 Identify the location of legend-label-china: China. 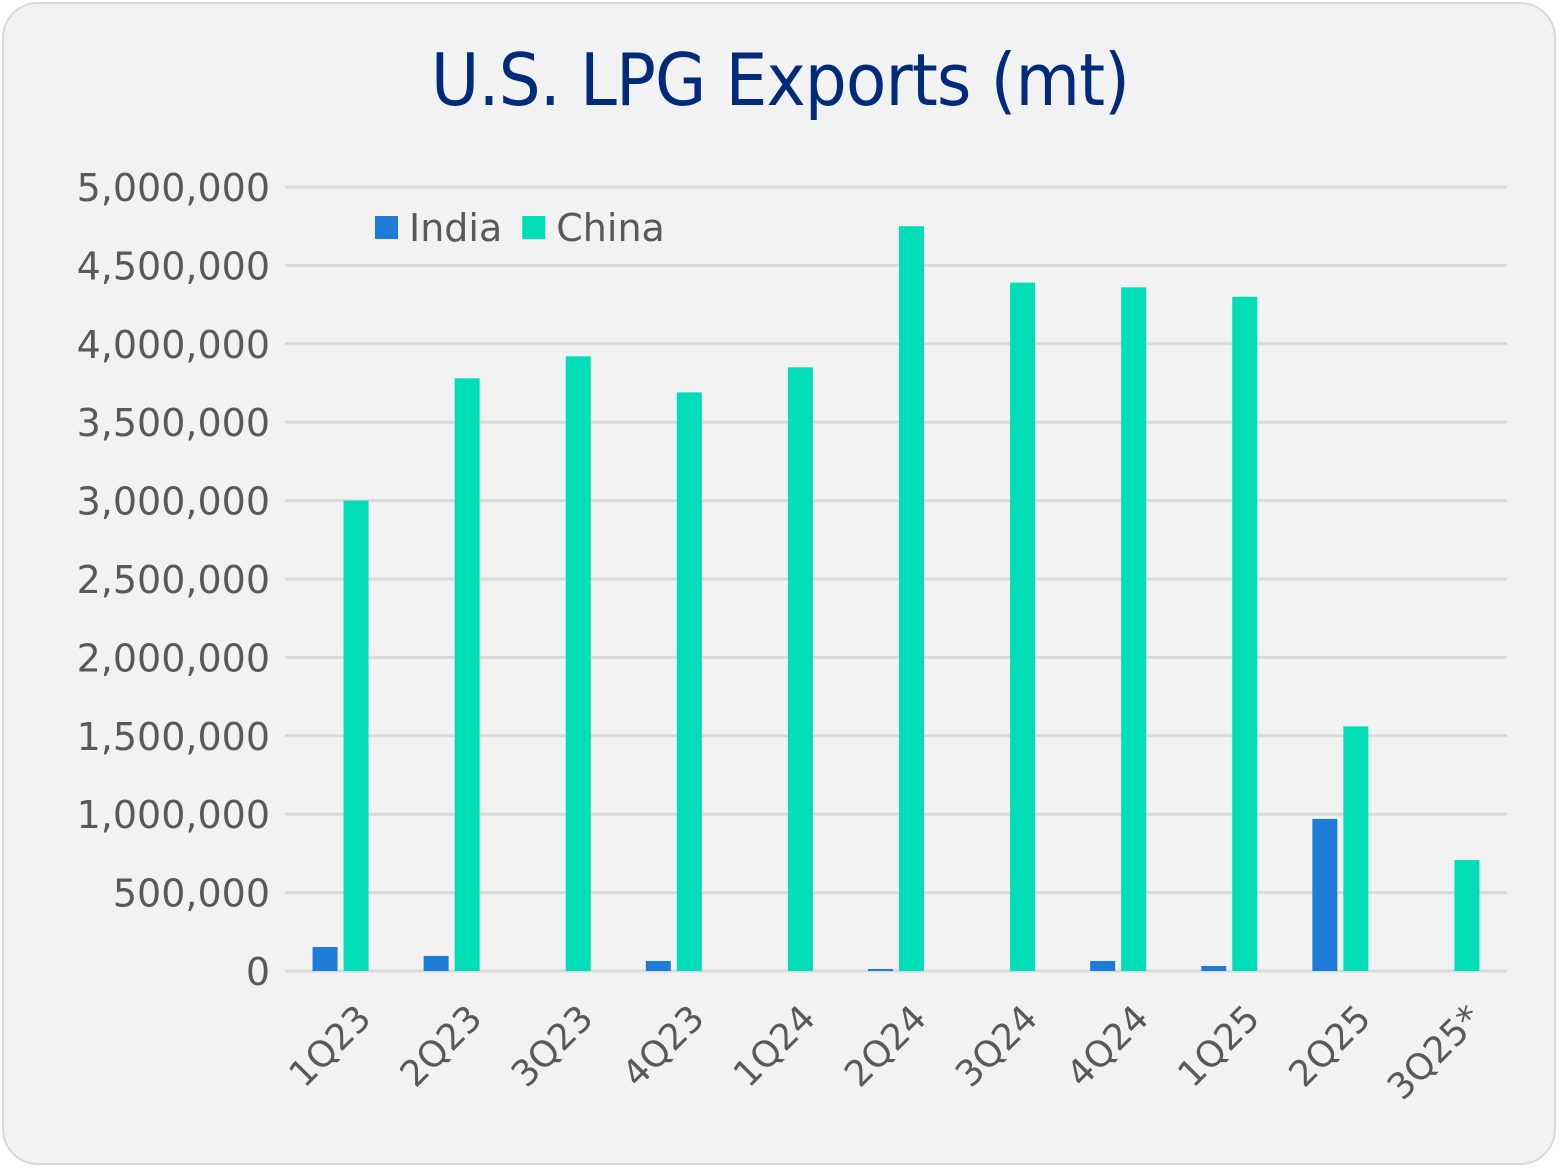
(610, 228).